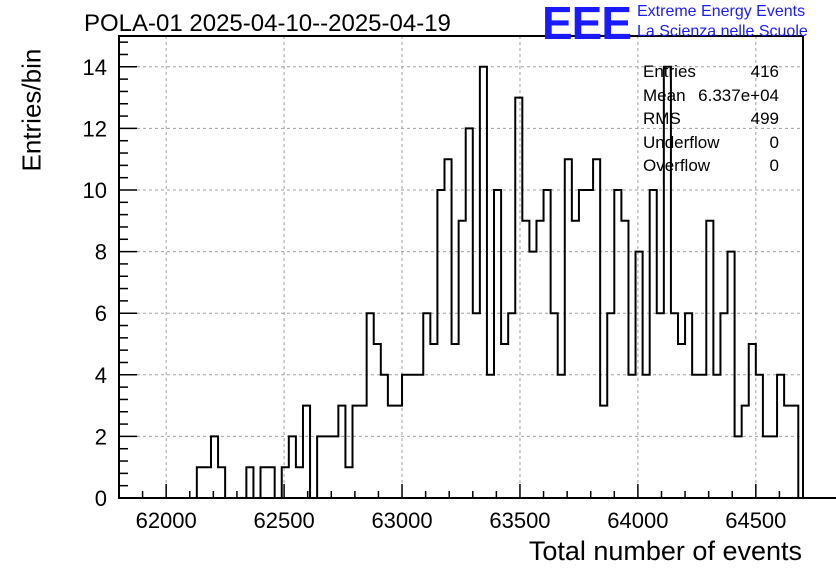 This screenshot has width=836, height=572. I want to click on stats-row-entries: Entries 416, so click(711, 72).